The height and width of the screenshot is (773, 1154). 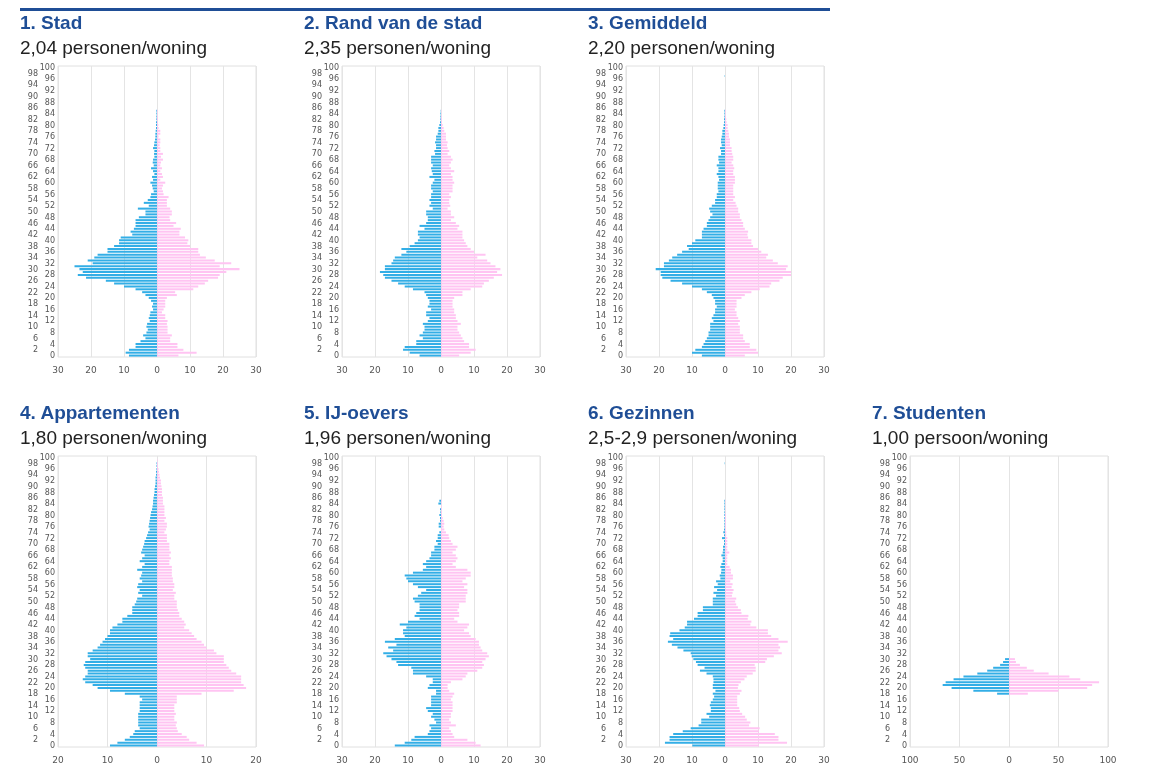 I want to click on y-tick-label: 30, so click(x=32, y=659).